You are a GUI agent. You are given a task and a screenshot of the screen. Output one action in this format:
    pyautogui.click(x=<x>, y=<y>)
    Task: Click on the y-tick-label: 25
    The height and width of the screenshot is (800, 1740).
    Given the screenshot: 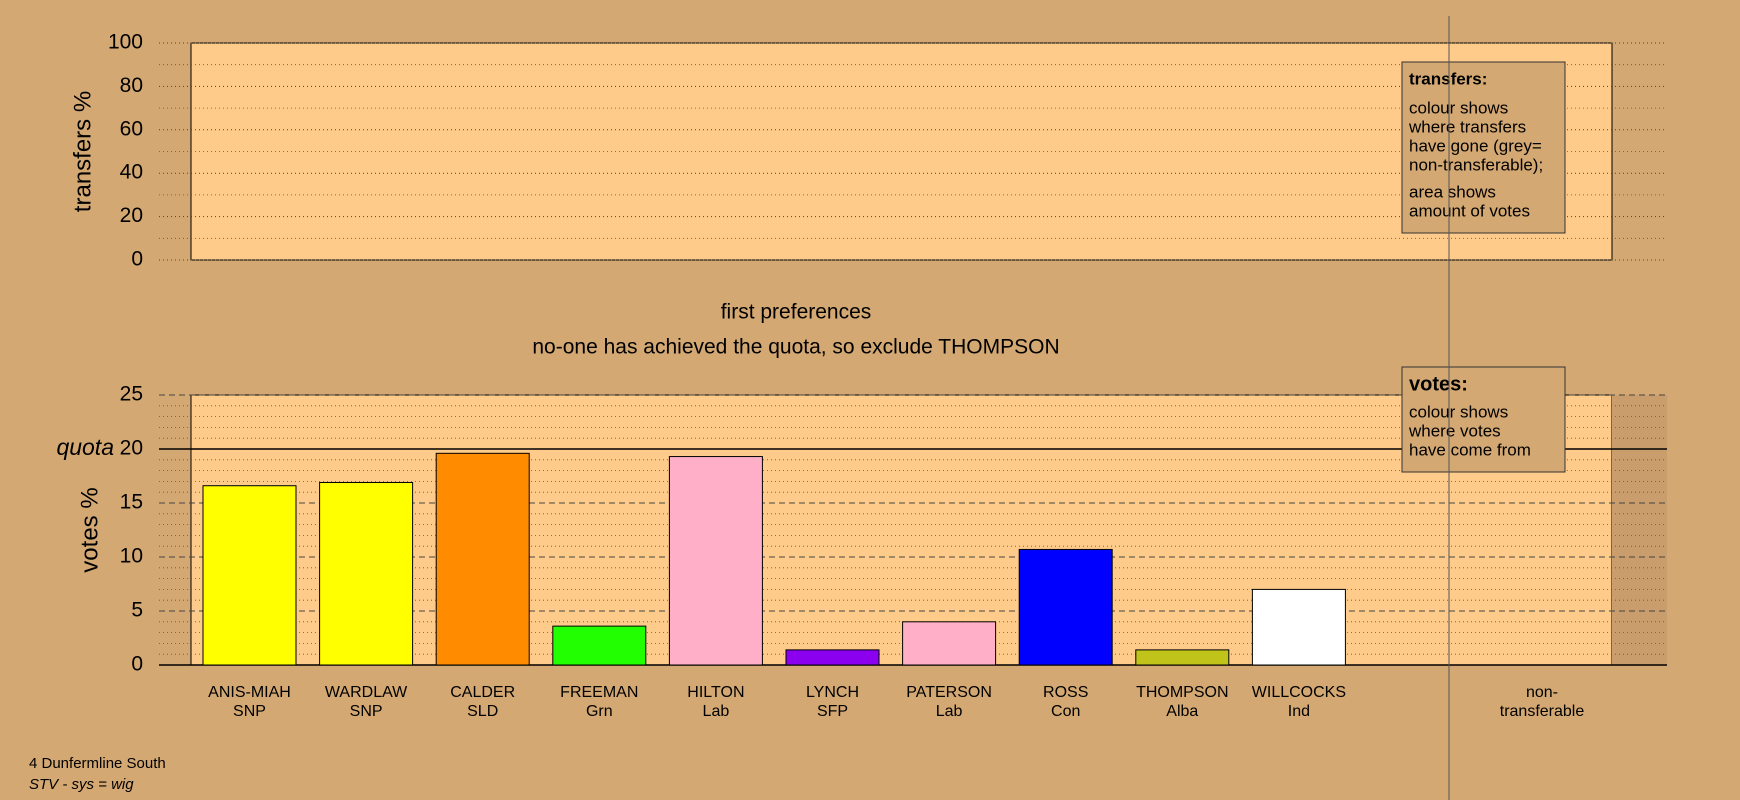 What is the action you would take?
    pyautogui.click(x=131, y=394)
    